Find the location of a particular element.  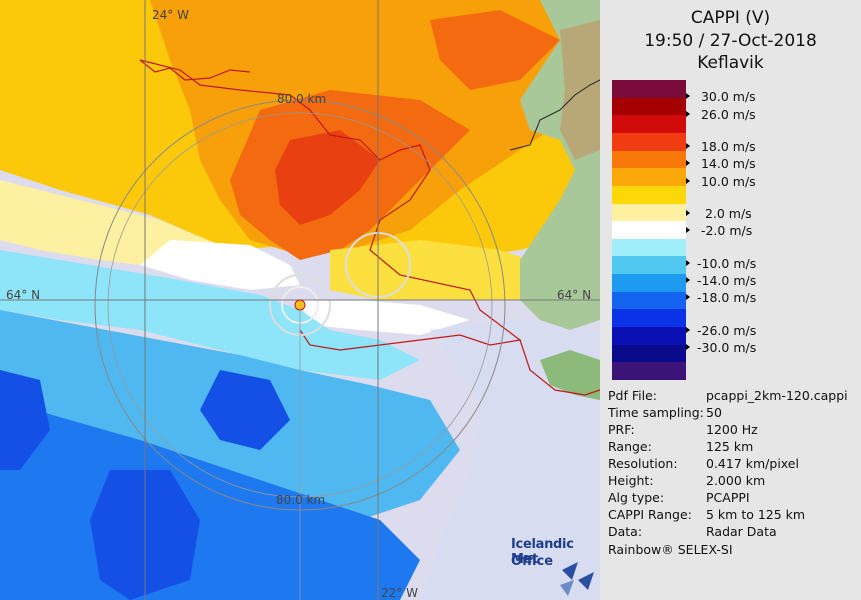

latitude-label-right: 64° N is located at coordinates (574, 295).